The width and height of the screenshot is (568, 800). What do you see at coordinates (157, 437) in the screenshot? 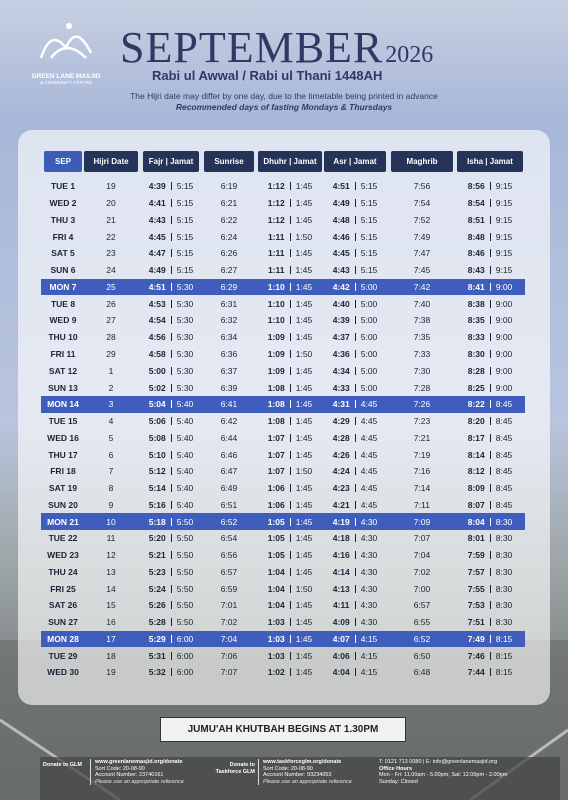
I see `start-time: 5:08` at bounding box center [157, 437].